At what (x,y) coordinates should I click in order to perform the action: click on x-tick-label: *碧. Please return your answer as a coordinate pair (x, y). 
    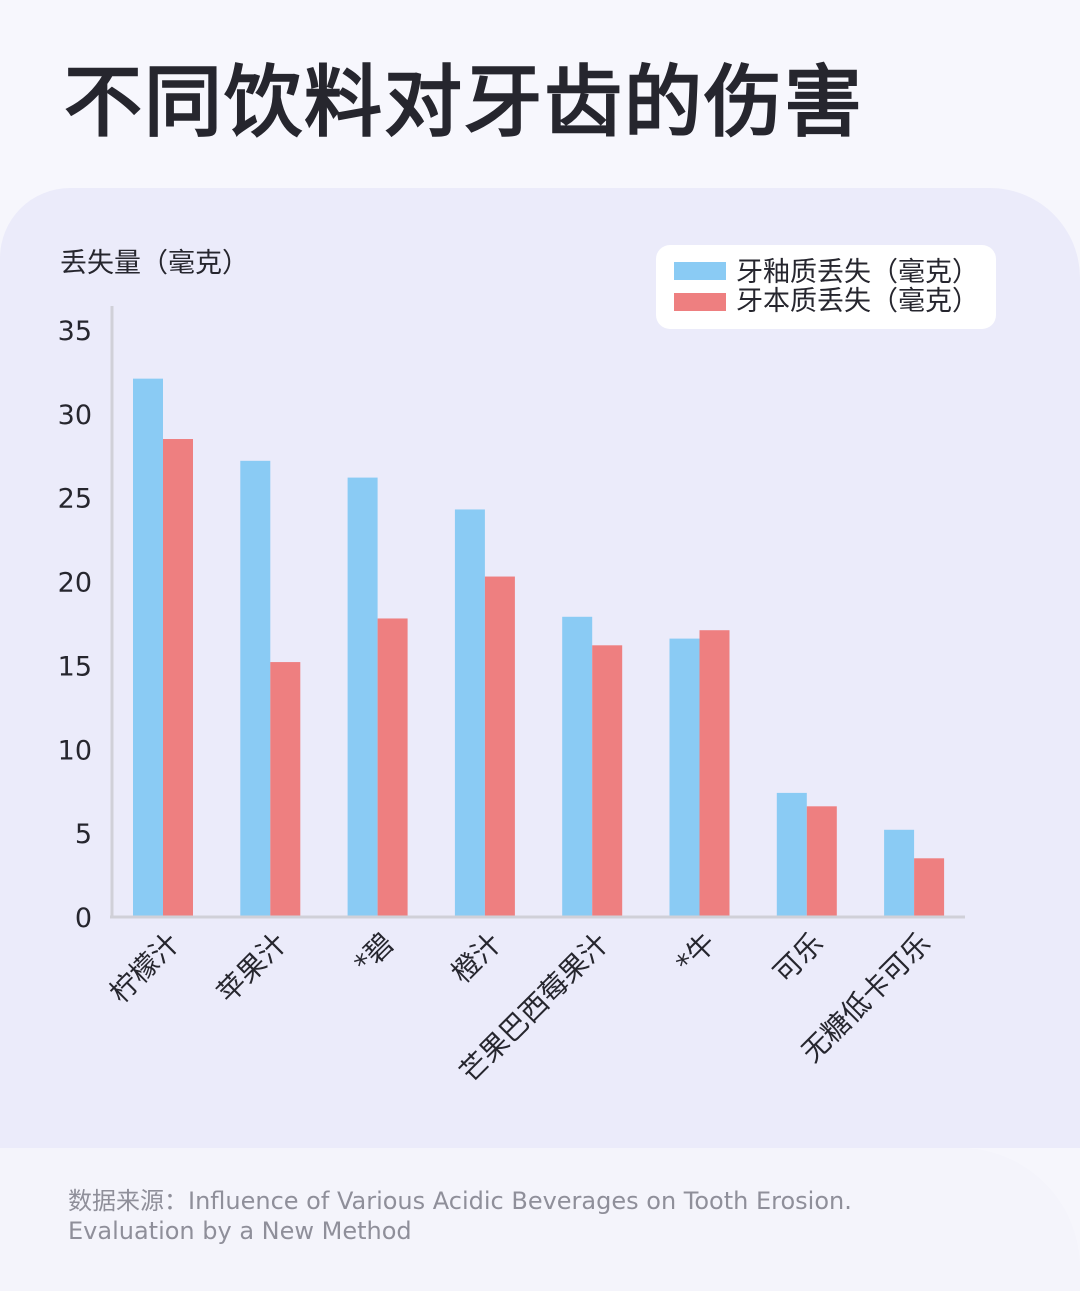
    Looking at the image, I should click on (374, 953).